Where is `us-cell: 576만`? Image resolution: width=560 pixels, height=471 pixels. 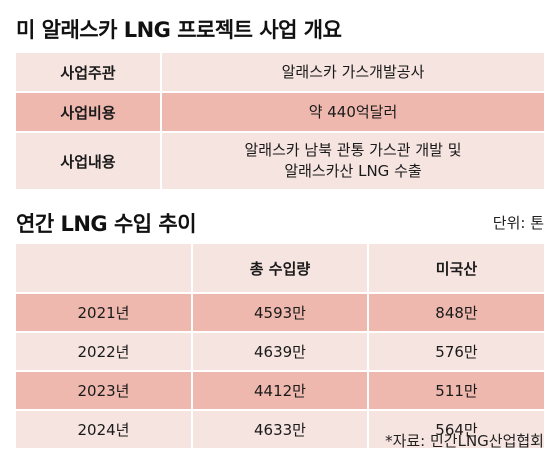 us-cell: 576만 is located at coordinates (456, 352).